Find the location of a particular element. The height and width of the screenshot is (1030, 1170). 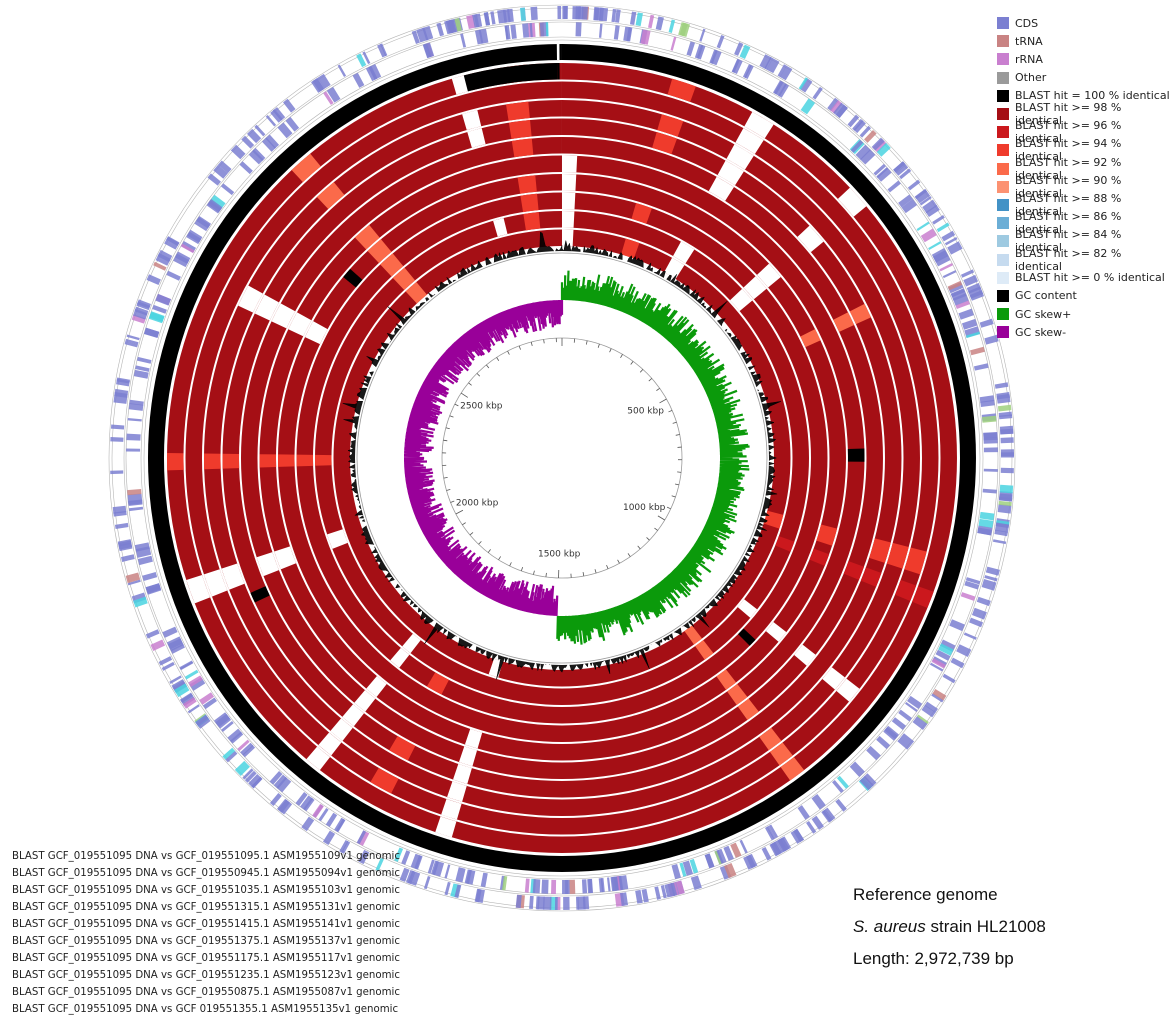

legend-item-gc-skew-plus: GC skew+ is located at coordinates (1083, 314).